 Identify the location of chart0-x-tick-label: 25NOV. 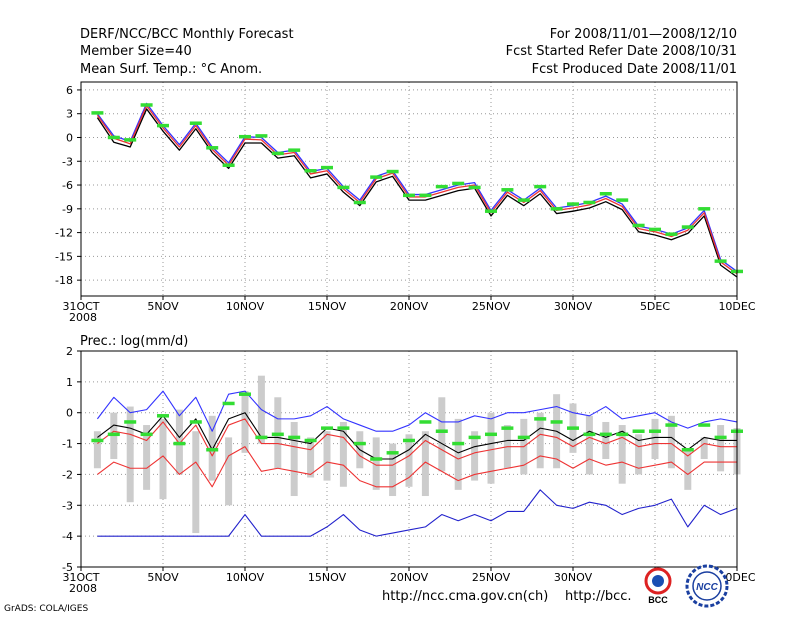
(491, 306).